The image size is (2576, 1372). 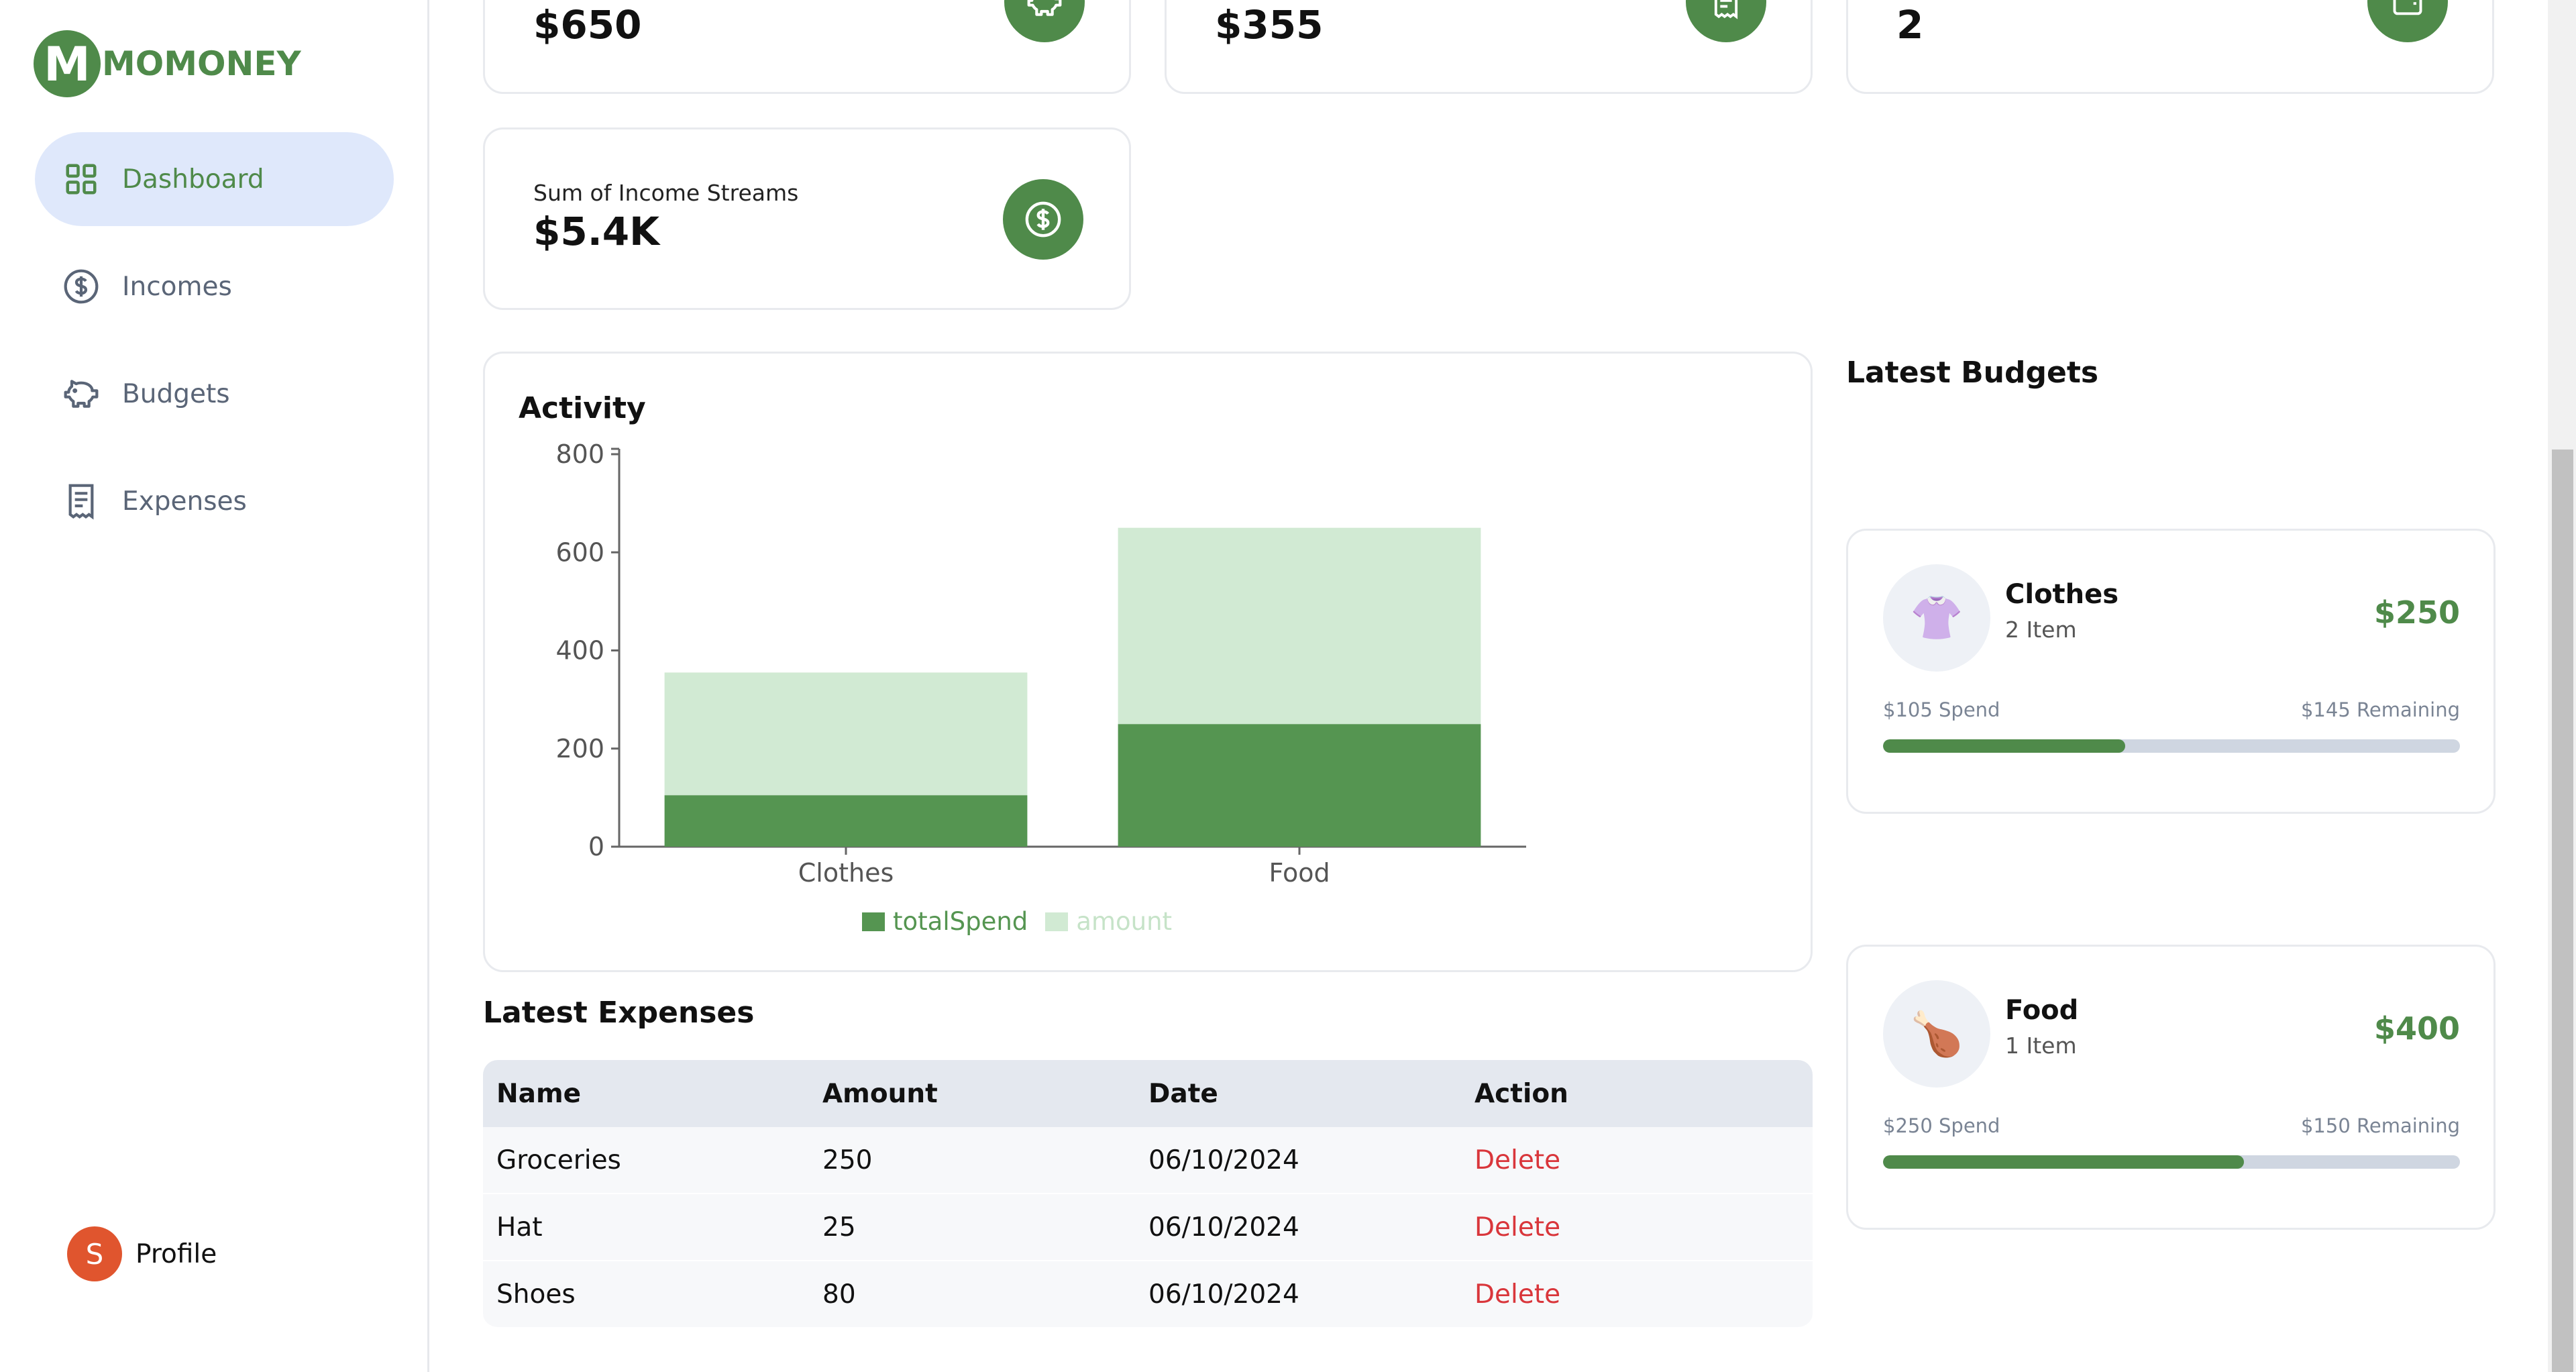 I want to click on sidebar-item-expenses: Expenses, so click(x=214, y=501).